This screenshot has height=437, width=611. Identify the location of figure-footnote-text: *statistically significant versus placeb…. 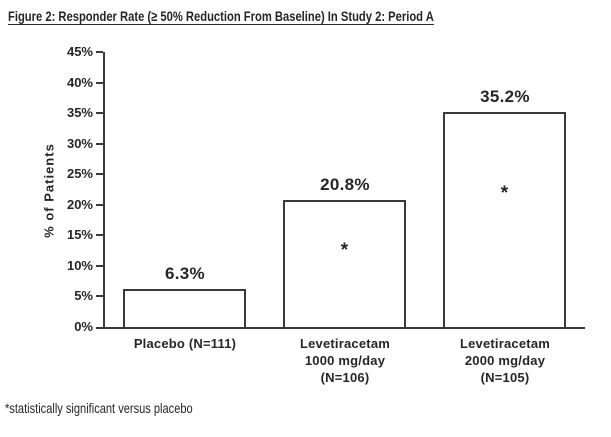
(99, 408).